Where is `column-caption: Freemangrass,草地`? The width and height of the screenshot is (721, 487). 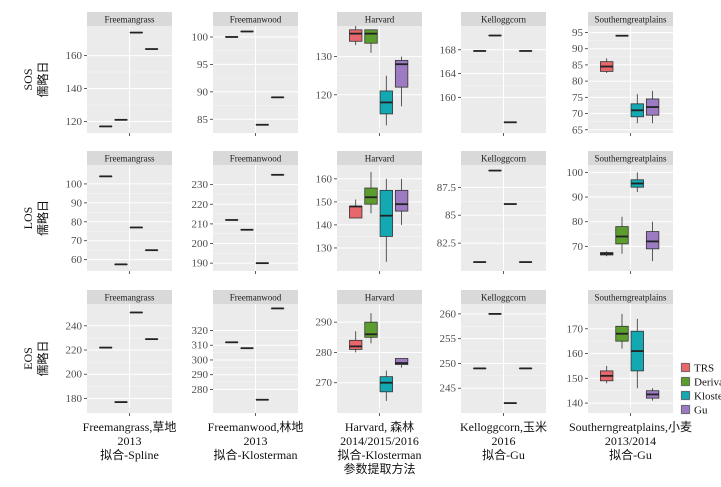
column-caption: Freemangrass,草地 is located at coordinates (130, 427).